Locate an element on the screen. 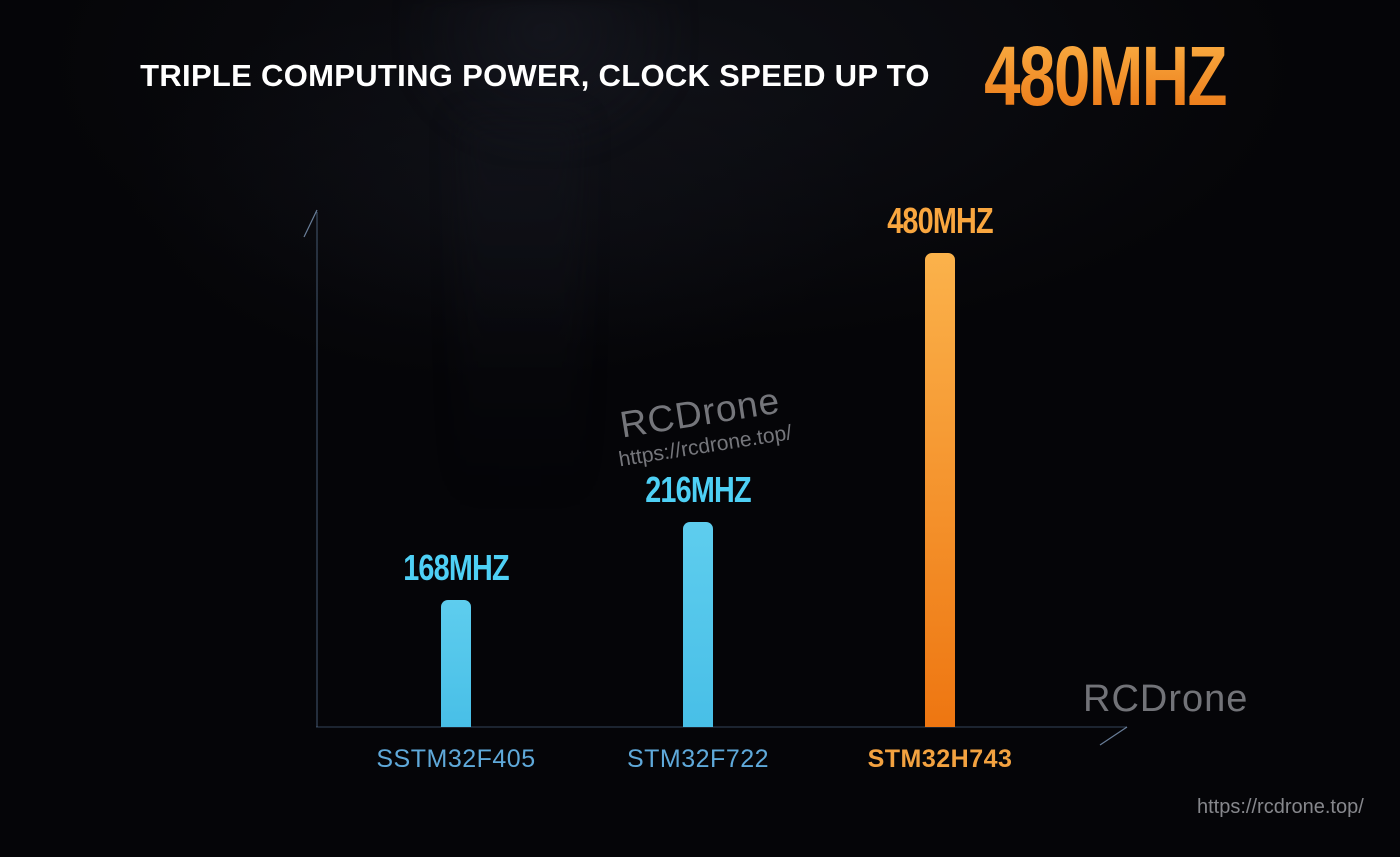 The width and height of the screenshot is (1400, 857). bar-category-label: SSTM32F405 is located at coordinates (456, 759).